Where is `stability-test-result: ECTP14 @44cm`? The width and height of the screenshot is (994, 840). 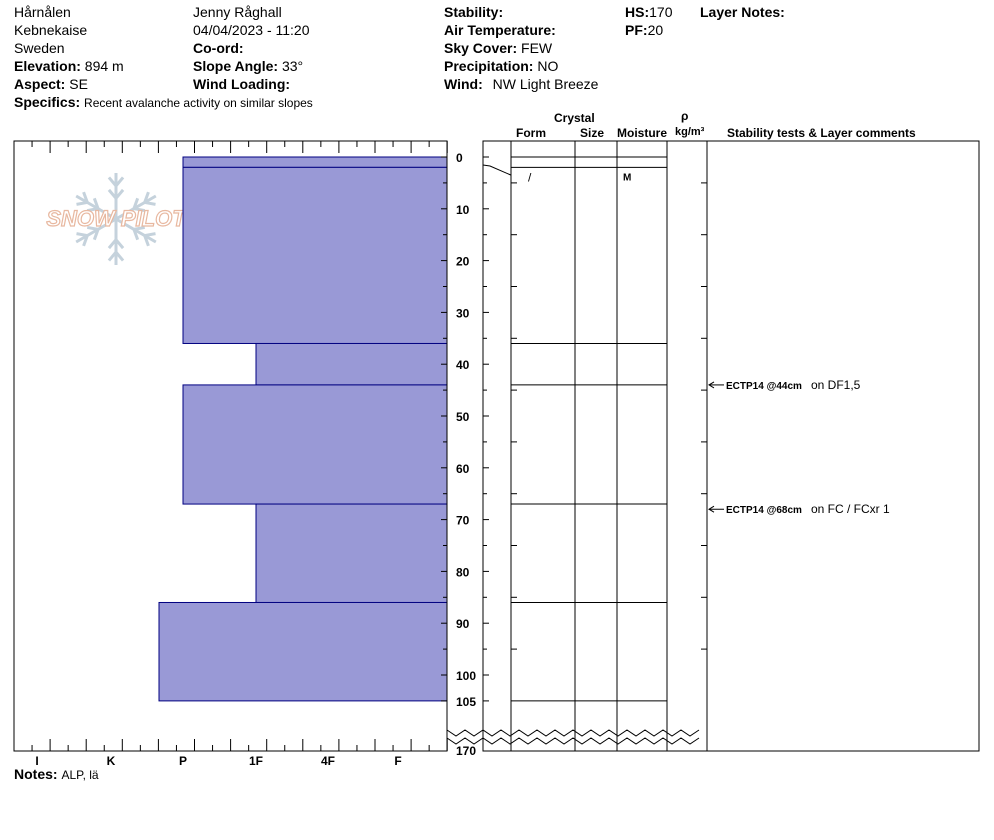
stability-test-result: ECTP14 @44cm is located at coordinates (764, 386).